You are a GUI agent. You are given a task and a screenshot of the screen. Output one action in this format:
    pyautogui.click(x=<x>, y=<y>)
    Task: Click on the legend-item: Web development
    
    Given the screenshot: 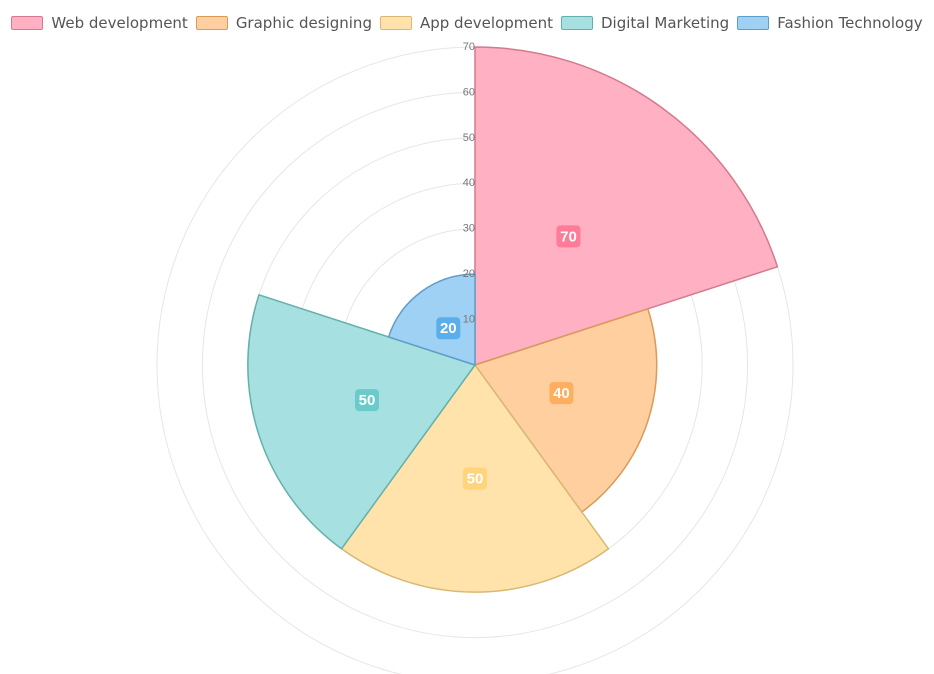 What is the action you would take?
    pyautogui.click(x=99, y=23)
    